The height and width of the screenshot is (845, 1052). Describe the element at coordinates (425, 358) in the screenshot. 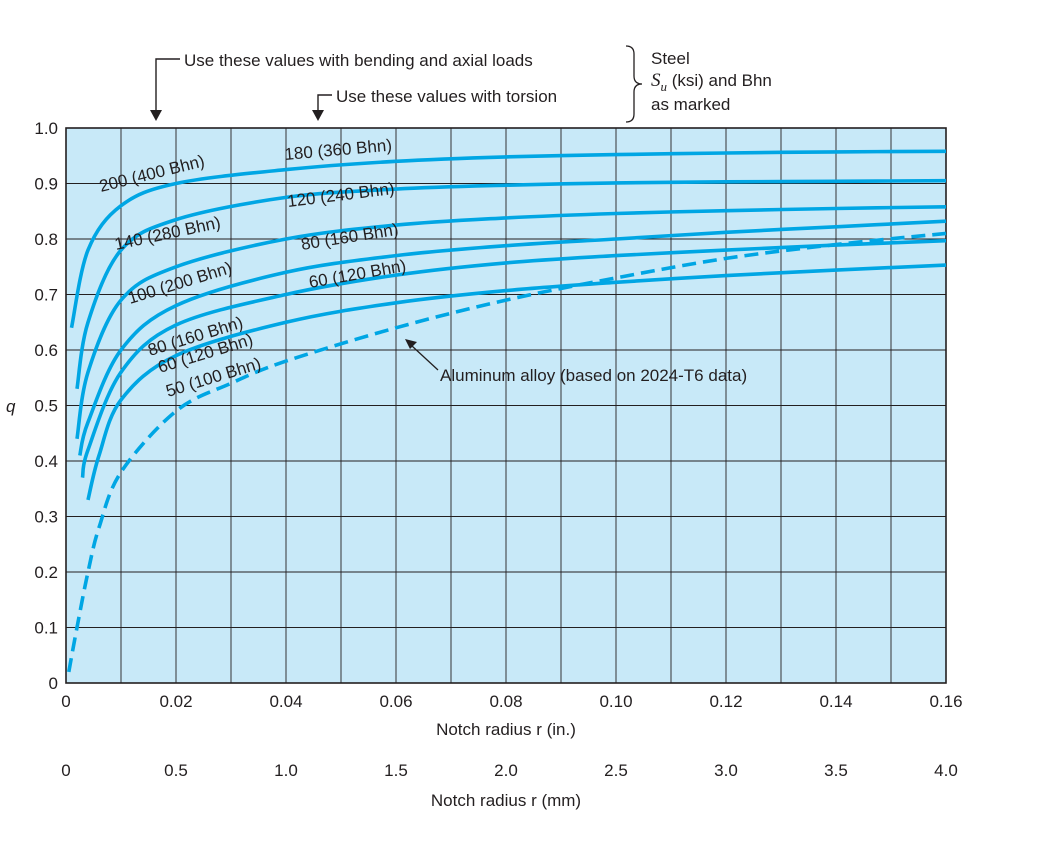

I see `aluminum-leader-line` at that location.